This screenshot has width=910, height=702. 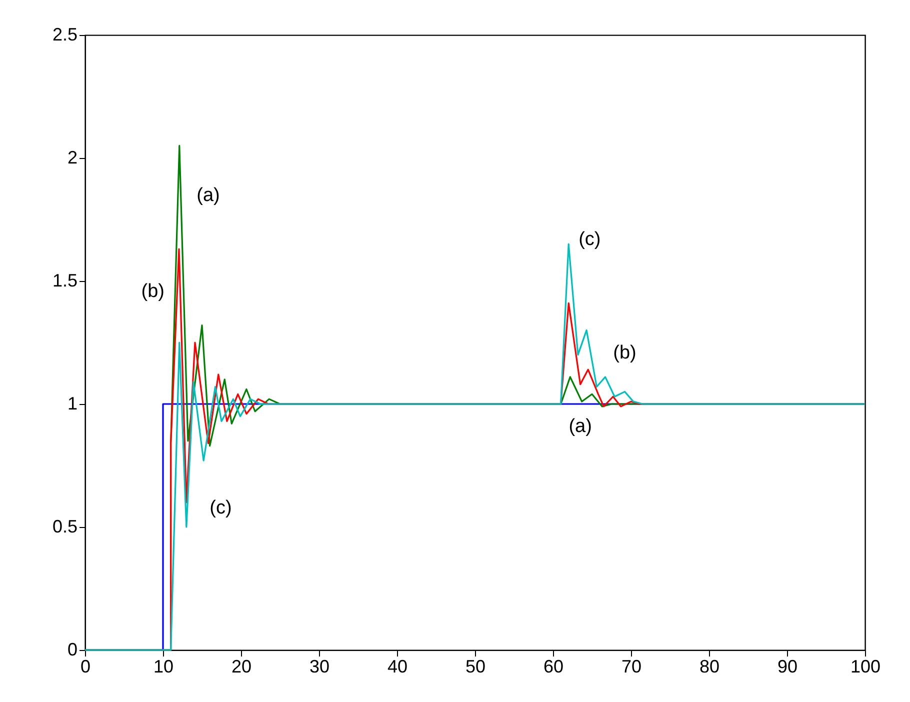 What do you see at coordinates (72, 158) in the screenshot?
I see `y-tick-label: 2` at bounding box center [72, 158].